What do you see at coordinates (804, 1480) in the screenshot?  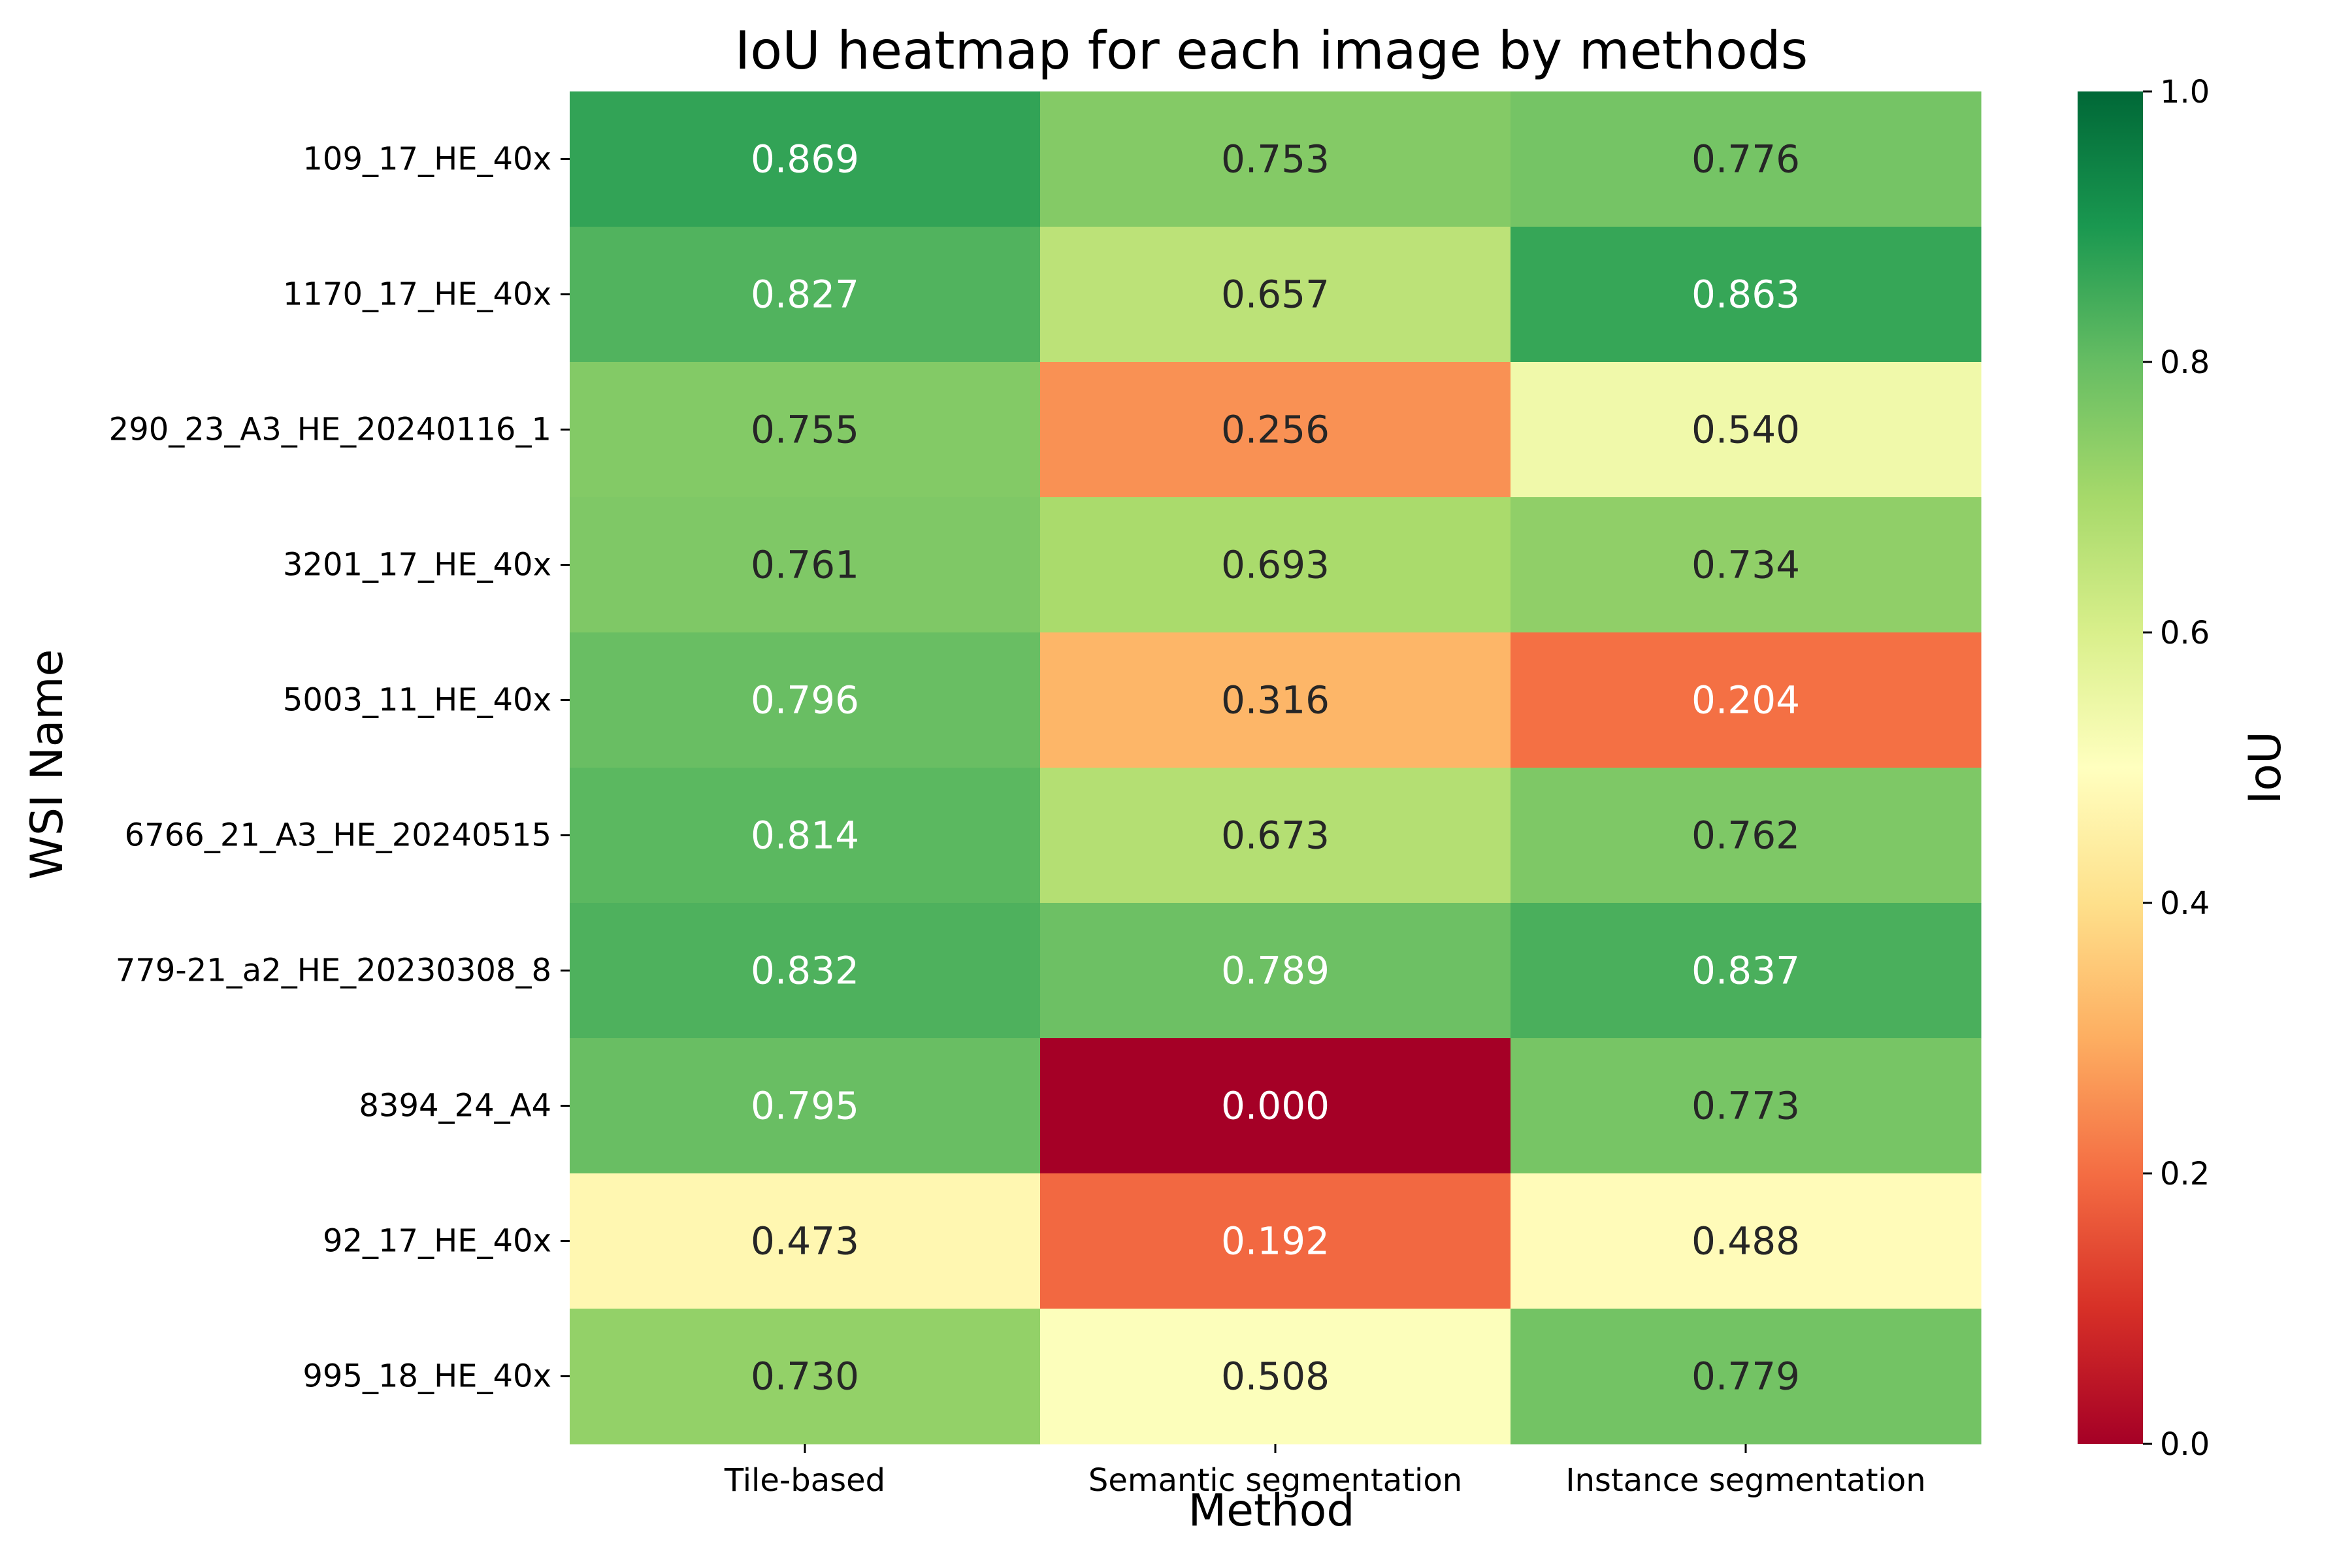 I see `x-tick-label: Tile-based` at bounding box center [804, 1480].